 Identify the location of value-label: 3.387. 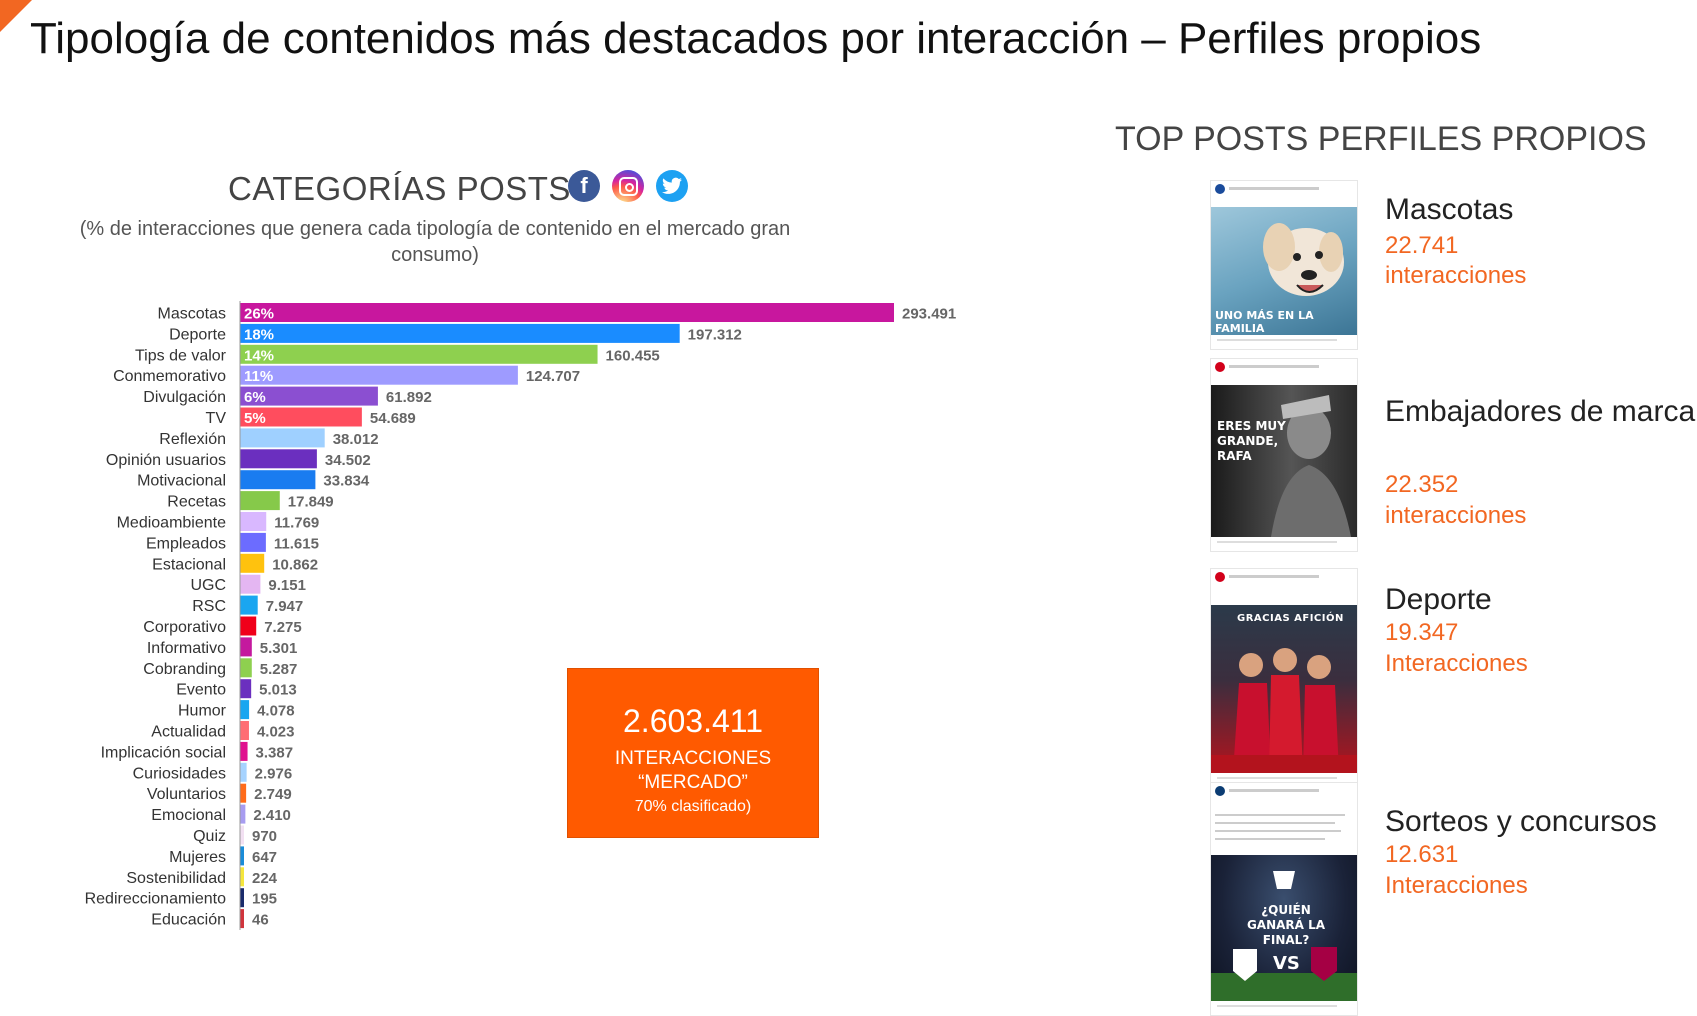
(275, 752).